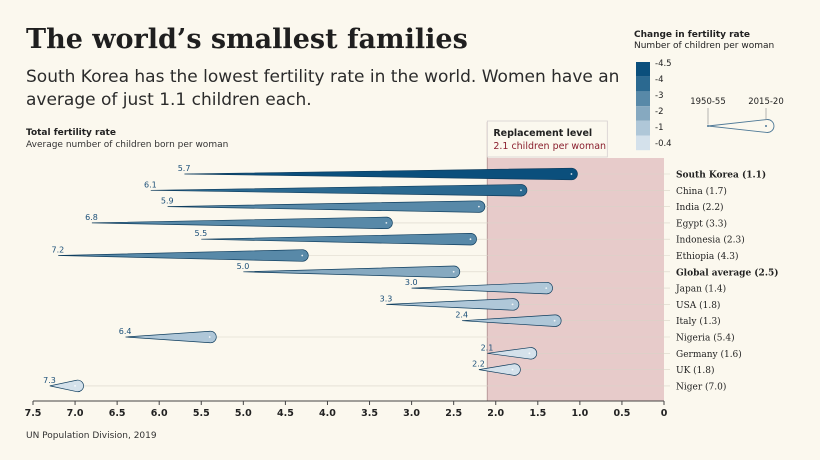  I want to click on country-label: Germany (1.6), so click(709, 354).